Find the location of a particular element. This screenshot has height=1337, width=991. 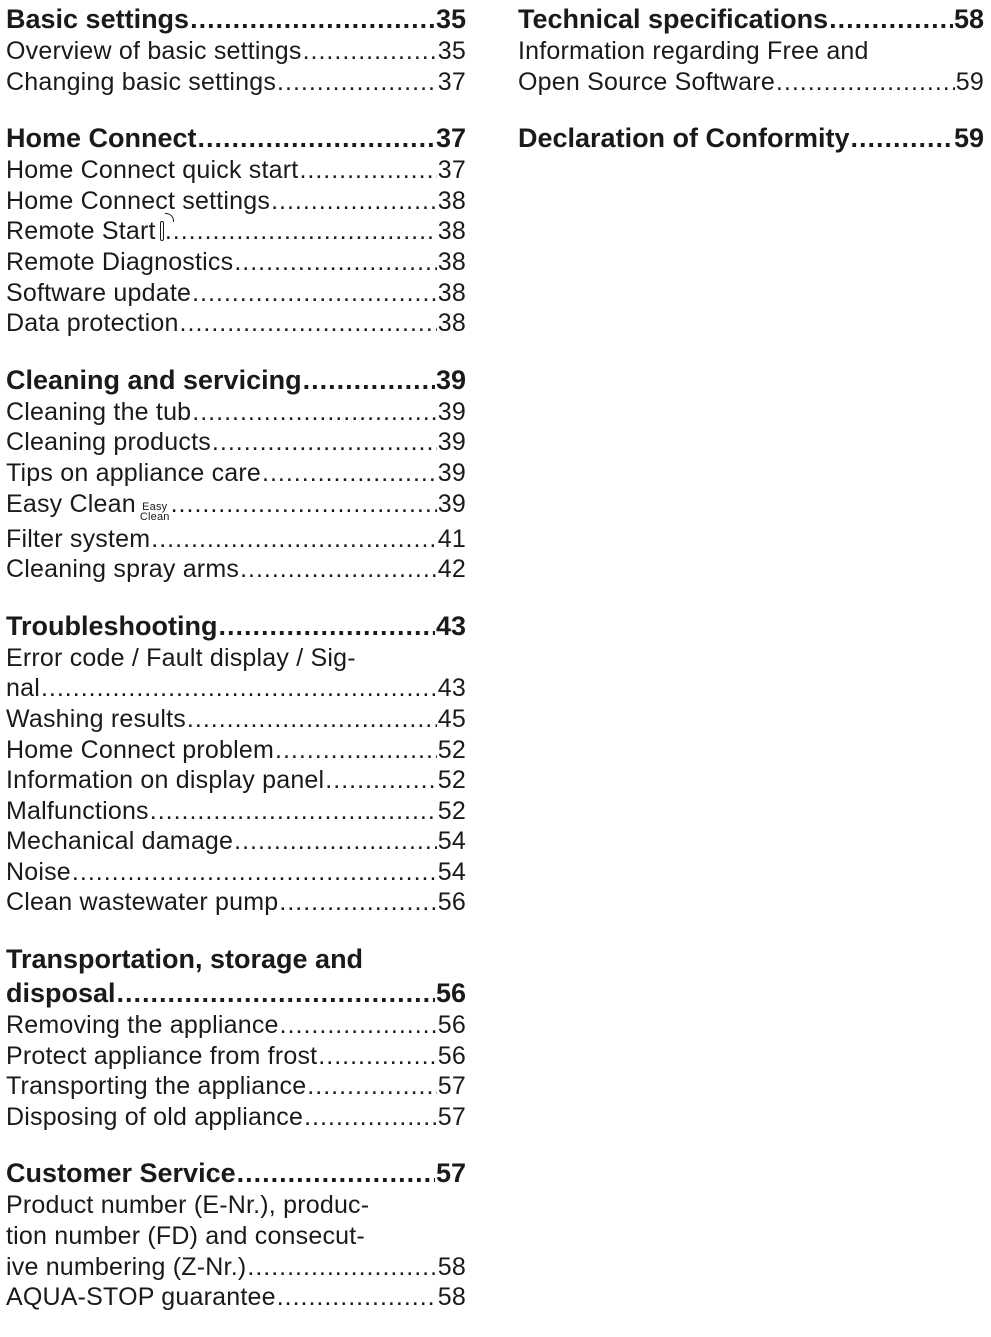

toc-entry: Overview of basic settings 35 is located at coordinates (236, 51).